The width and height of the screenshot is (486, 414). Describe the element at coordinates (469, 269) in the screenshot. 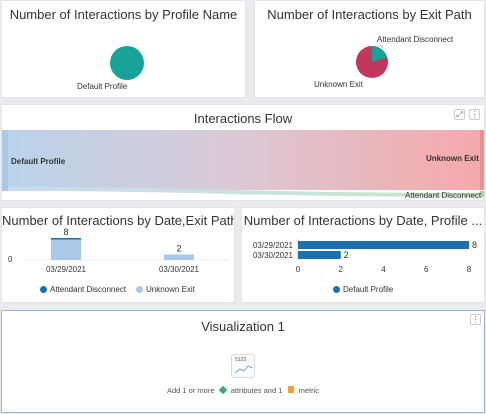

I see `x-tick-label: 8` at that location.